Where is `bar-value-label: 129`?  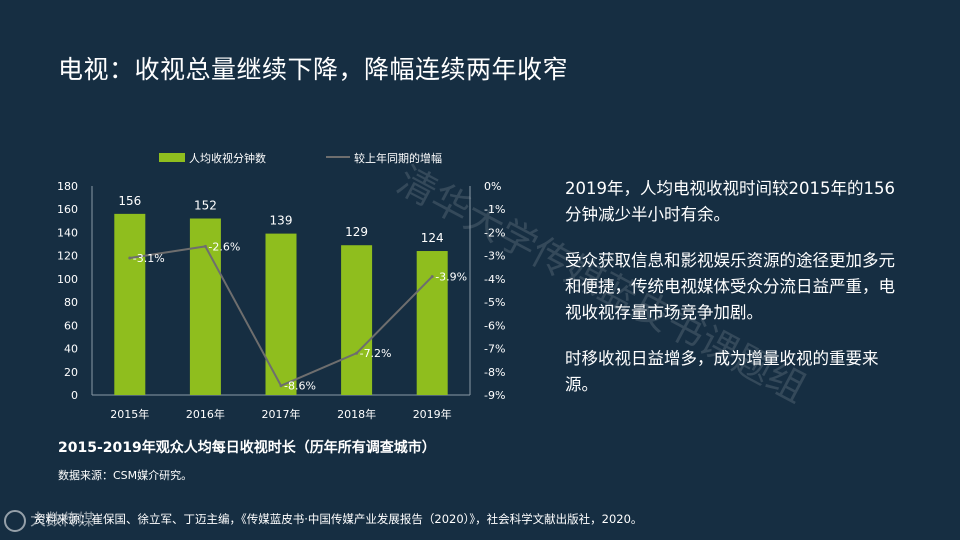
bar-value-label: 129 is located at coordinates (356, 232).